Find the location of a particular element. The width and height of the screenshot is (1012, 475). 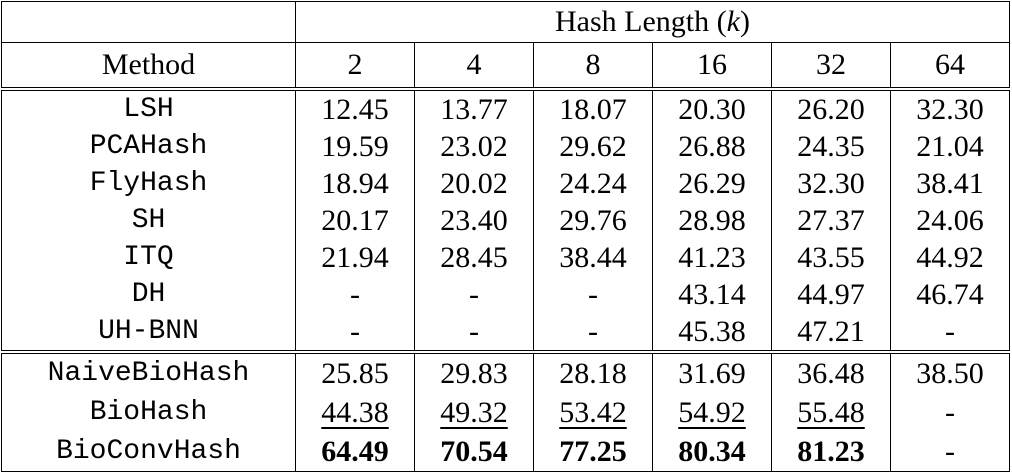

value-cell-text: 28.98 is located at coordinates (712, 220).